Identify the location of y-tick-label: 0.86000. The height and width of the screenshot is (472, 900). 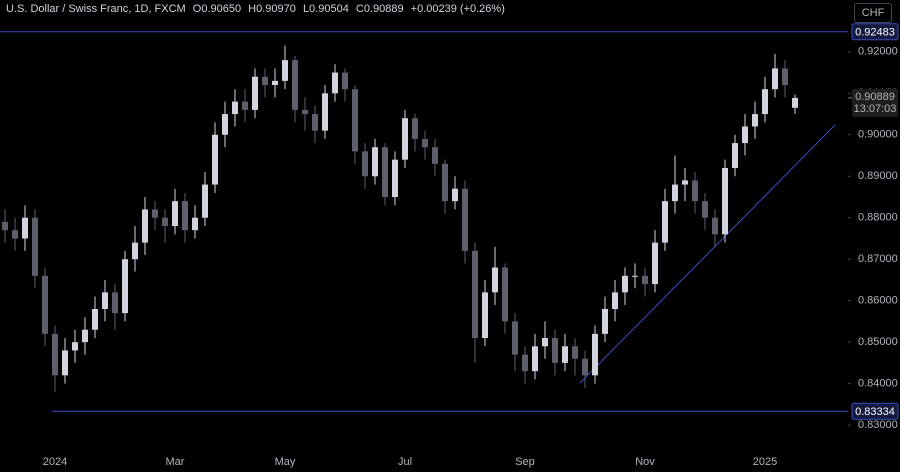
(878, 301).